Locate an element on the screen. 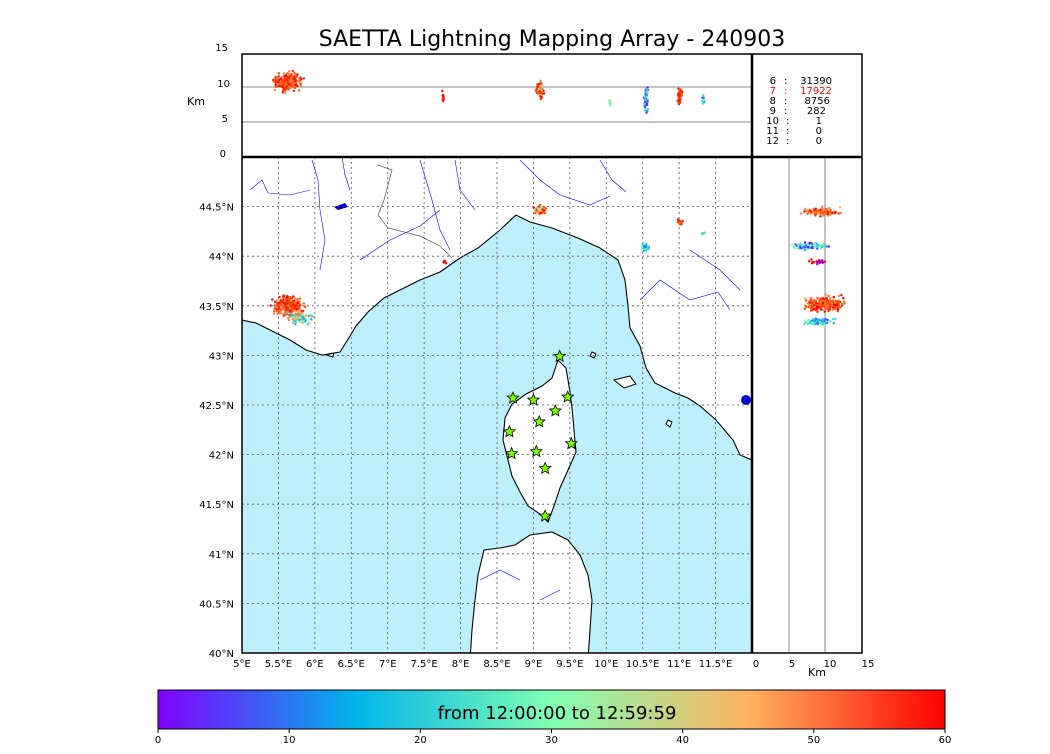 The height and width of the screenshot is (754, 1050). lon-tick-label: 11.5°E is located at coordinates (716, 664).